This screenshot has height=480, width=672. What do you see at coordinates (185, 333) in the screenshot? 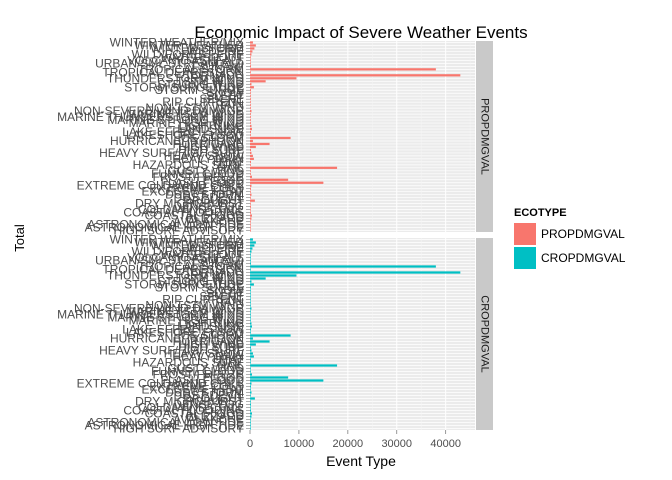
I see `y-tick-label: LAKESHORE FLOOD` at bounding box center [185, 333].